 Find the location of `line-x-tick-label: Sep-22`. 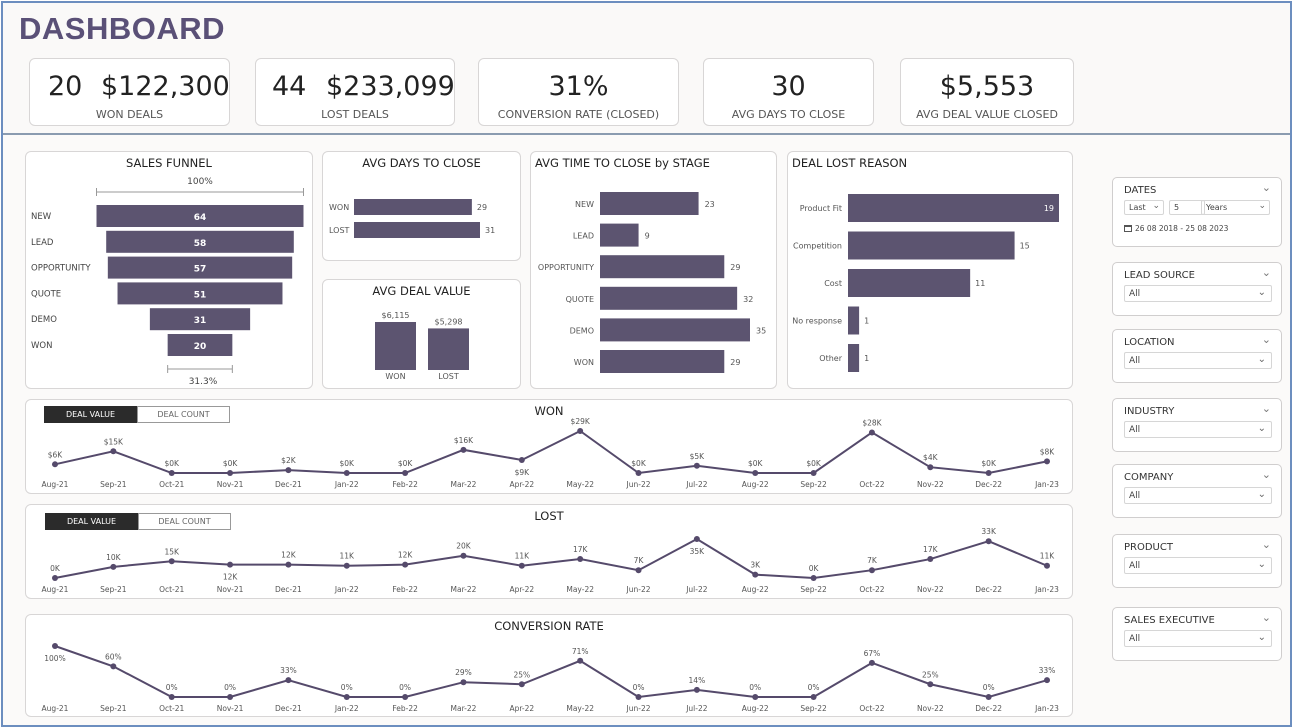

line-x-tick-label: Sep-22 is located at coordinates (813, 484).